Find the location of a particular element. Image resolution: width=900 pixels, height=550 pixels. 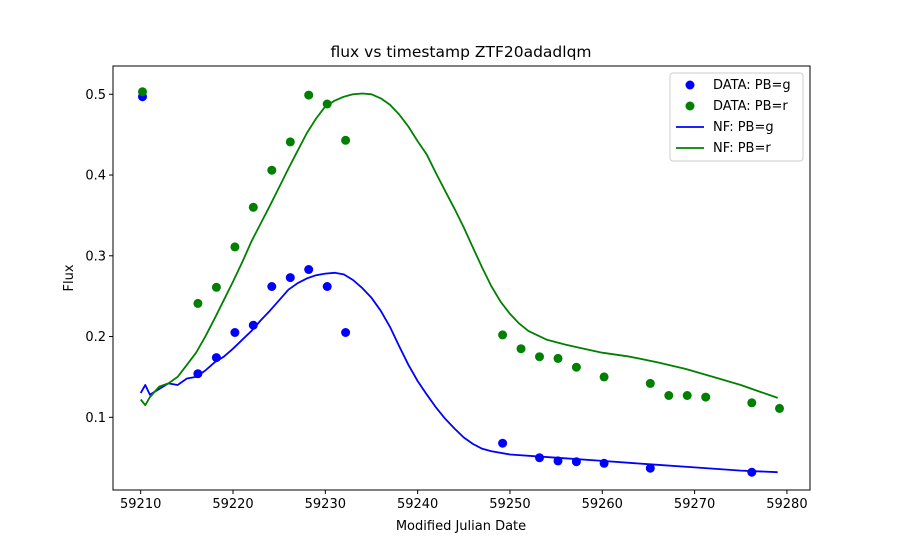

legend-label-nf-r: NF: PB=r is located at coordinates (742, 148).